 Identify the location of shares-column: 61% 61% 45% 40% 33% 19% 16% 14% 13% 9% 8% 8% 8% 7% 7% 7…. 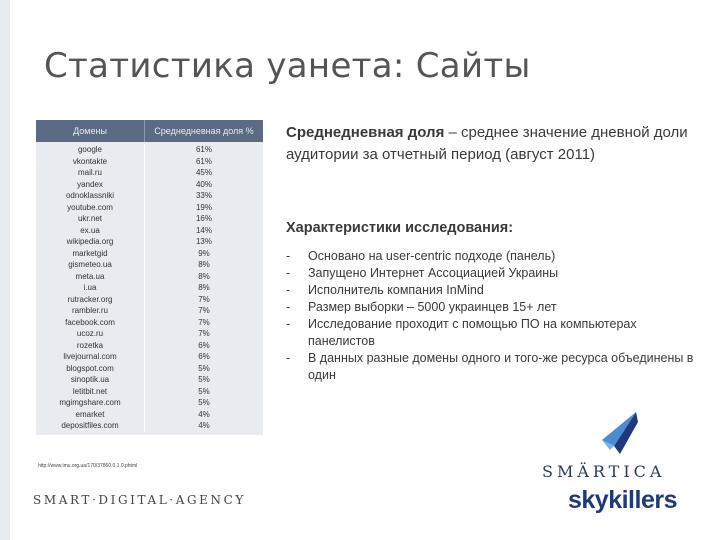
(203, 288).